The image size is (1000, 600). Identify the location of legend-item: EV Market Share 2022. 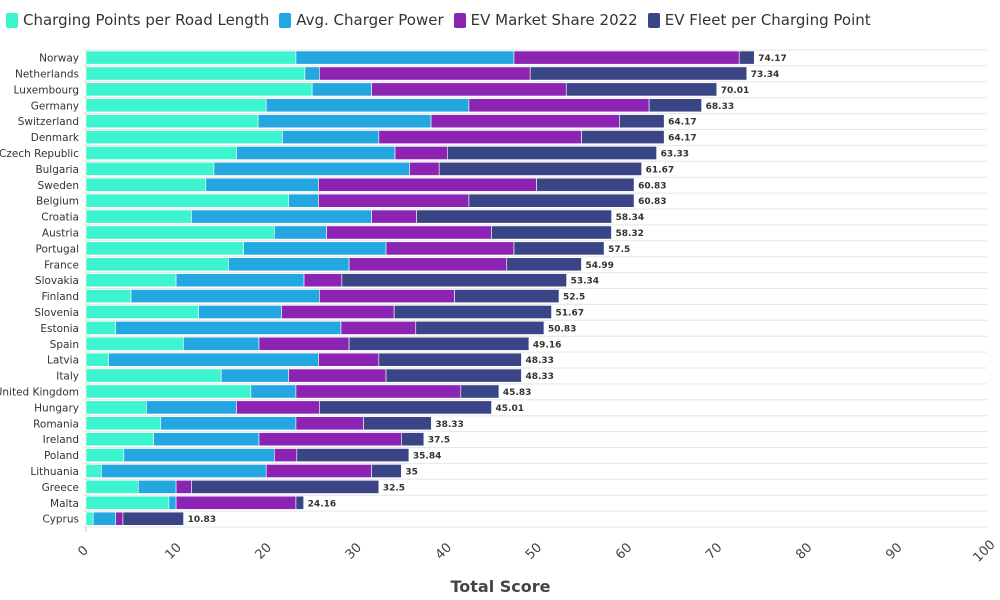
(545, 20).